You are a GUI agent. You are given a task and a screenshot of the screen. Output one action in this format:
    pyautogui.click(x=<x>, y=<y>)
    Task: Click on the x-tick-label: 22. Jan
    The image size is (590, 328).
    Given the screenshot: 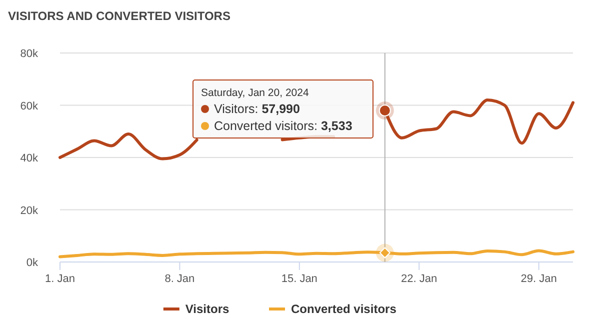 What is the action you would take?
    pyautogui.click(x=419, y=279)
    